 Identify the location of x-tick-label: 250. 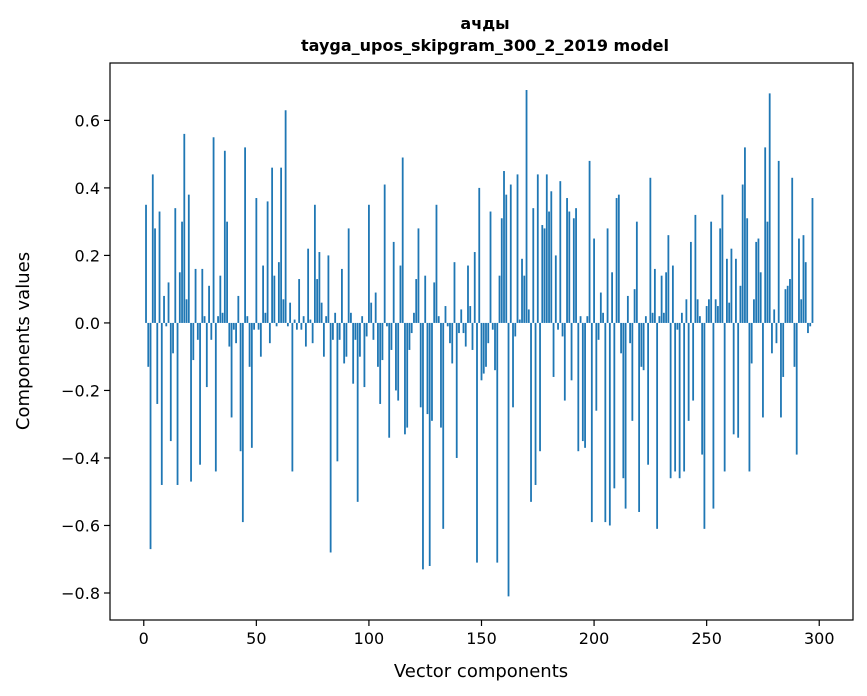
(706, 638).